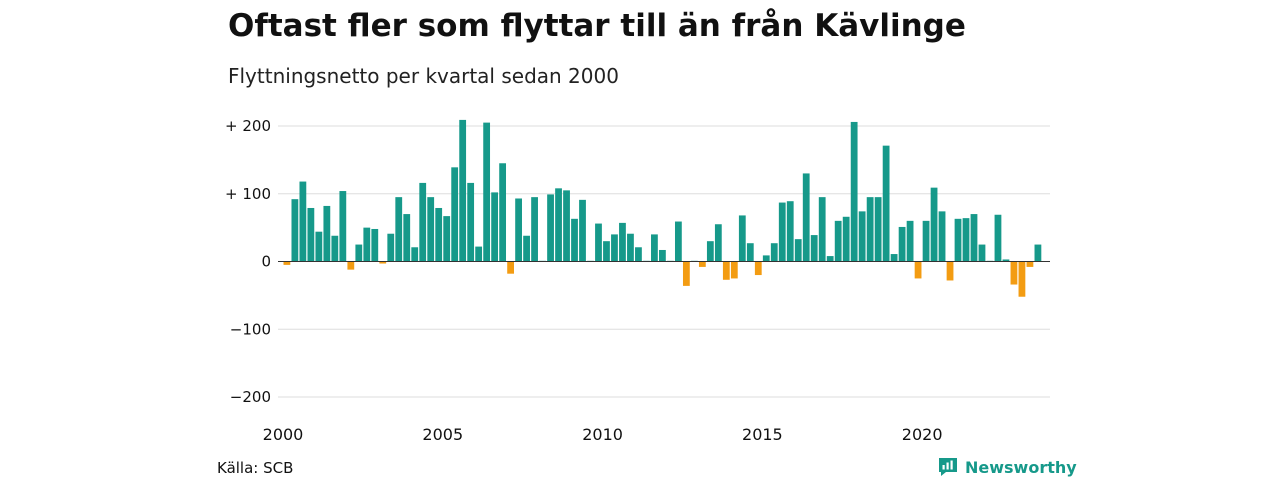 This screenshot has width=1280, height=480. I want to click on y-tick-label: 0, so click(266, 262).